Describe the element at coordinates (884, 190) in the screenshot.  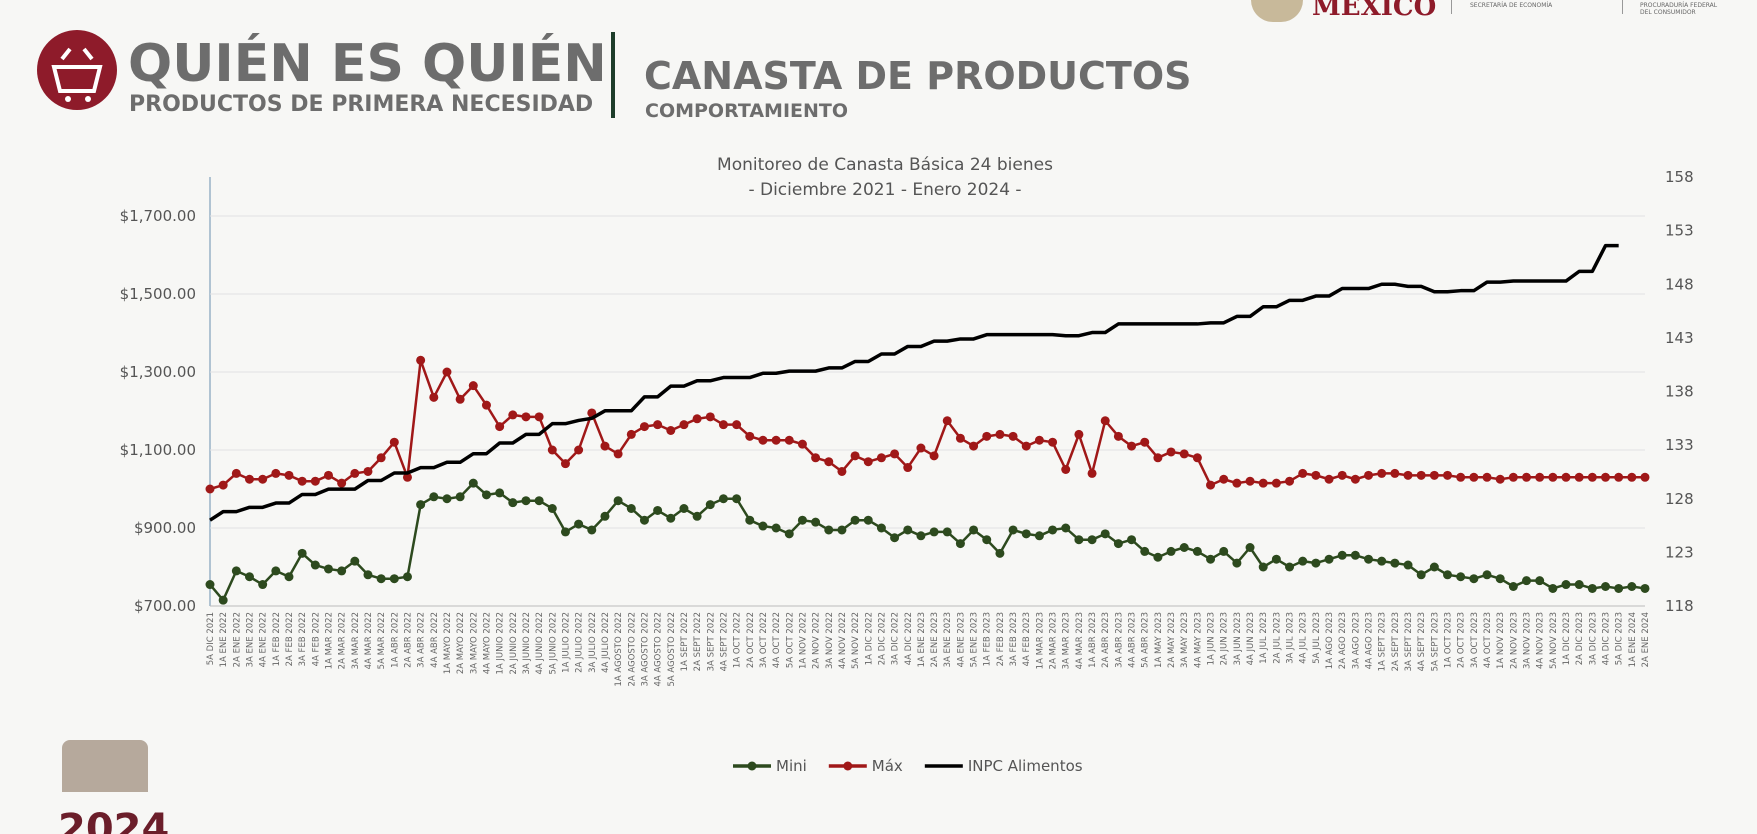
I see `chart-subtitle: - Diciembre 2021 - Enero 2024 -` at that location.